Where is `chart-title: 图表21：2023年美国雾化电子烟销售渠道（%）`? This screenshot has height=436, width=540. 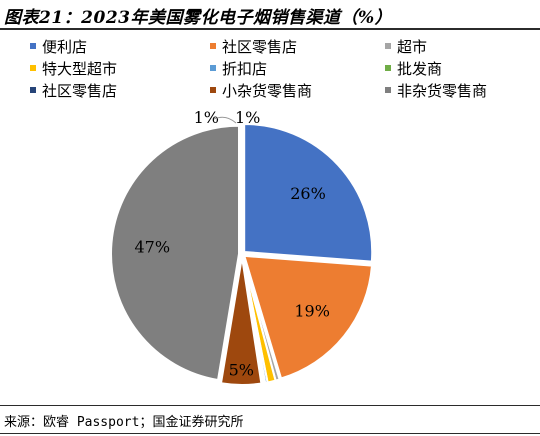
chart-title: 图表21：2023年美国雾化电子烟销售渠道（%） is located at coordinates (198, 18).